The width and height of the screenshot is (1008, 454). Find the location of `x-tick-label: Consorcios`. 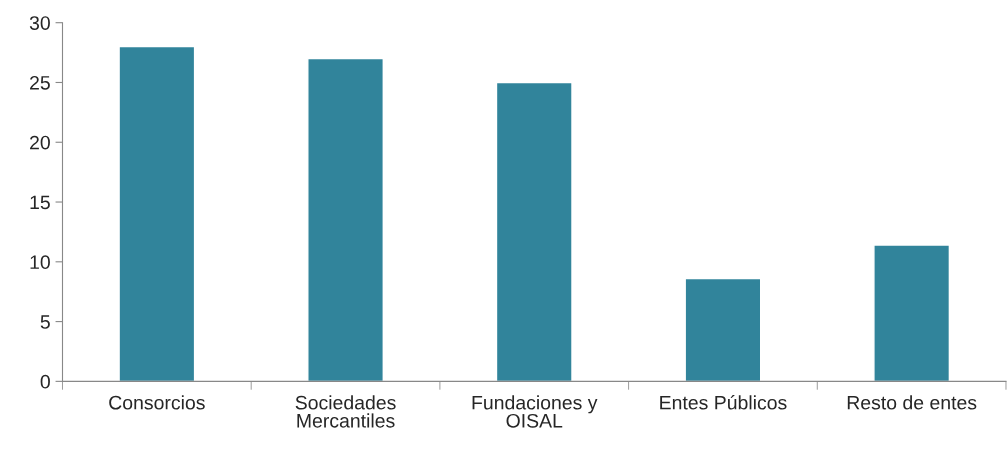

x-tick-label: Consorcios is located at coordinates (157, 402).